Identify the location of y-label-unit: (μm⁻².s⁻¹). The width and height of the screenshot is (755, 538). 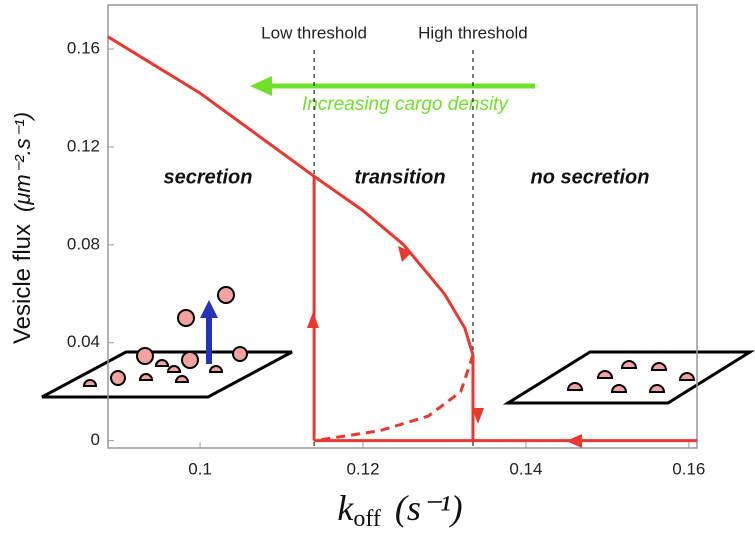
(22, 162).